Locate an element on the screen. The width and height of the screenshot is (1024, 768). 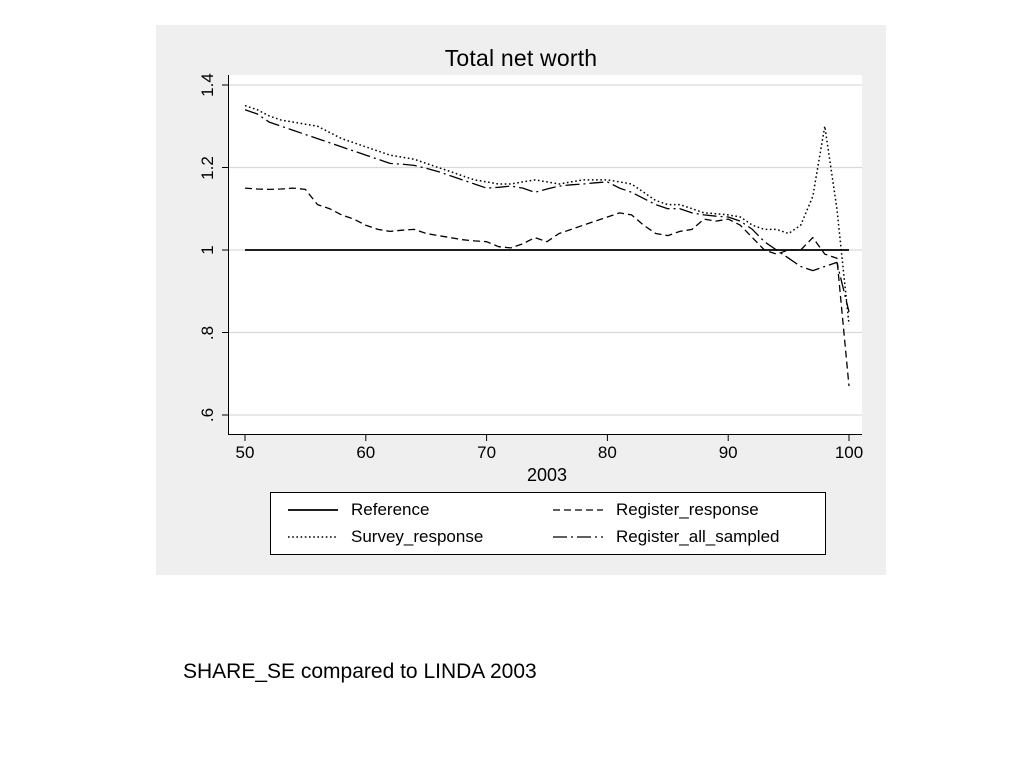
legend-item-register-all-sampled: Register_all_sampled is located at coordinates (684, 537).